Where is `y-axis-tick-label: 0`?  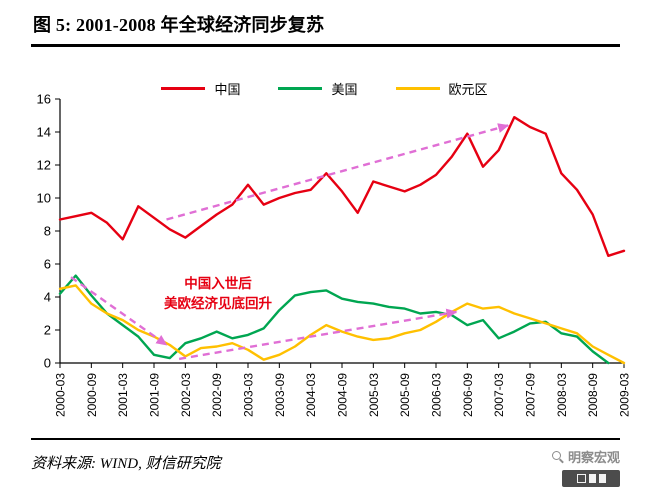
y-axis-tick-label: 0 is located at coordinates (47, 363).